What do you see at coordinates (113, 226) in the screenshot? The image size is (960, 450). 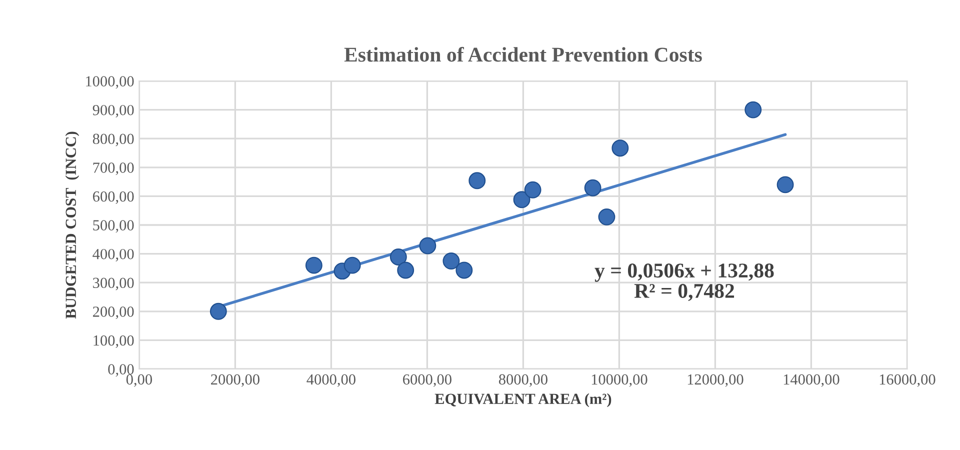 I see `y-tick-label: 500,00` at bounding box center [113, 226].